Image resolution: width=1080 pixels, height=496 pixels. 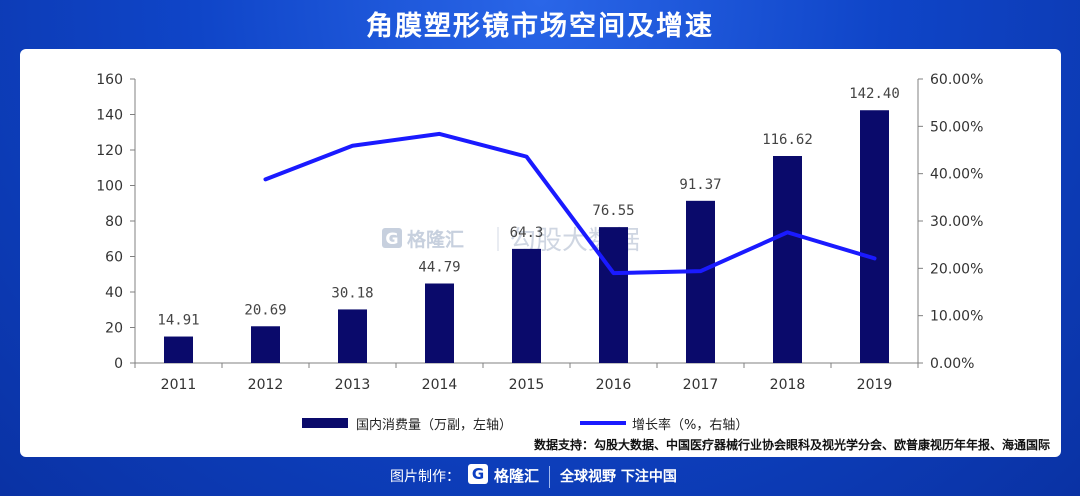 What do you see at coordinates (956, 127) in the screenshot?
I see `y-right-tick-label: 50.00%` at bounding box center [956, 127].